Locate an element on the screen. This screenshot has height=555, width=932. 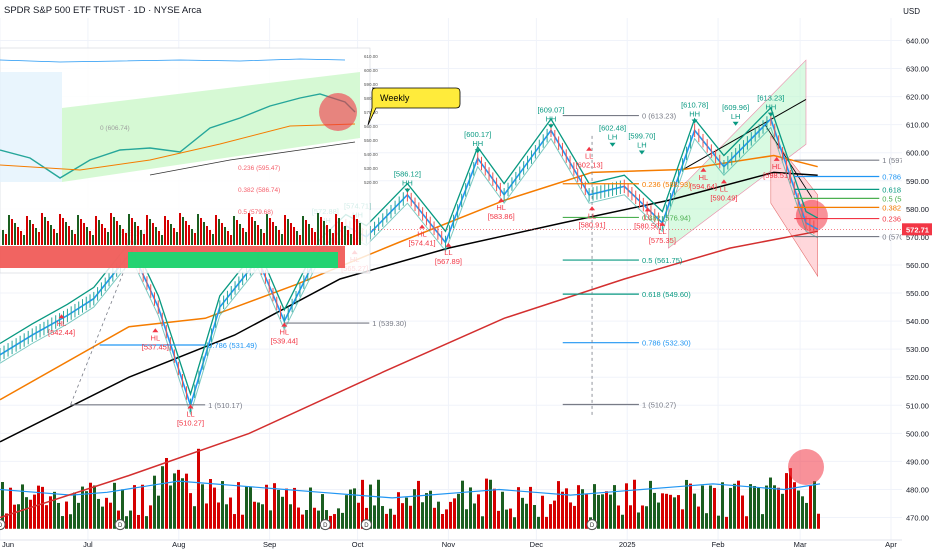
fib-label: 0.5 (561.75) is located at coordinates (662, 260).